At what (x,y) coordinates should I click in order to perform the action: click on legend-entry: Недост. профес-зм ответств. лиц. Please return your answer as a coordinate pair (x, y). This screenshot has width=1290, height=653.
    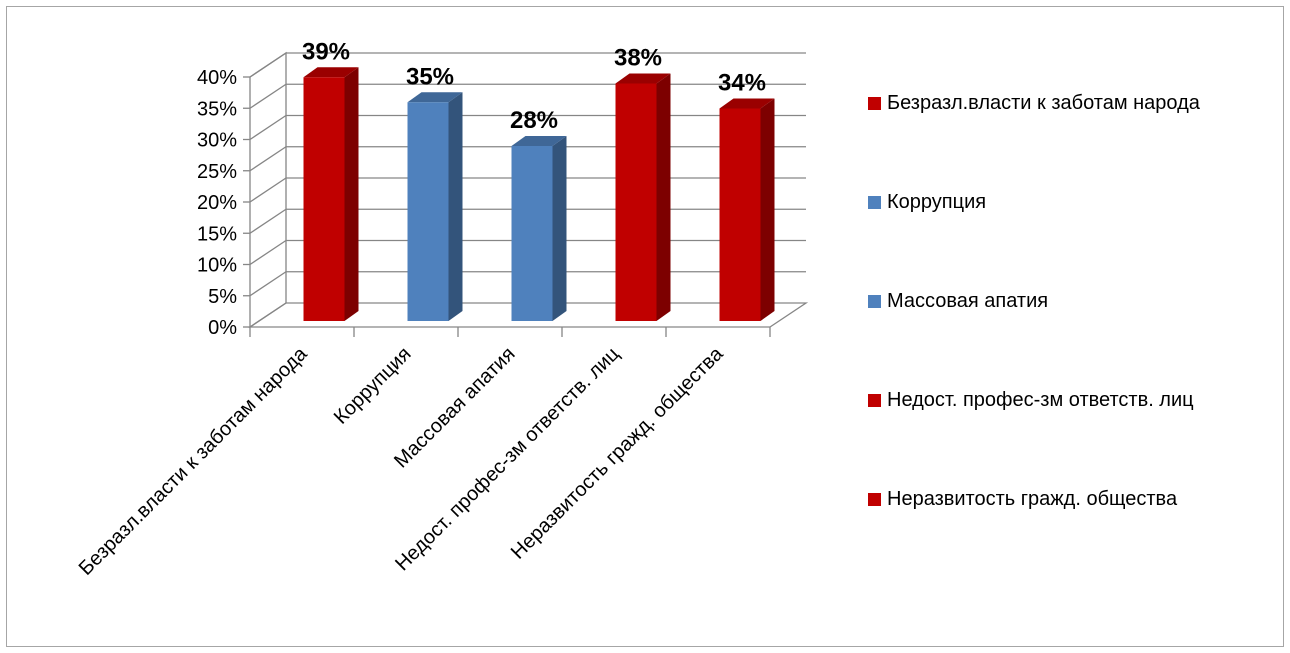
    Looking at the image, I should click on (1031, 400).